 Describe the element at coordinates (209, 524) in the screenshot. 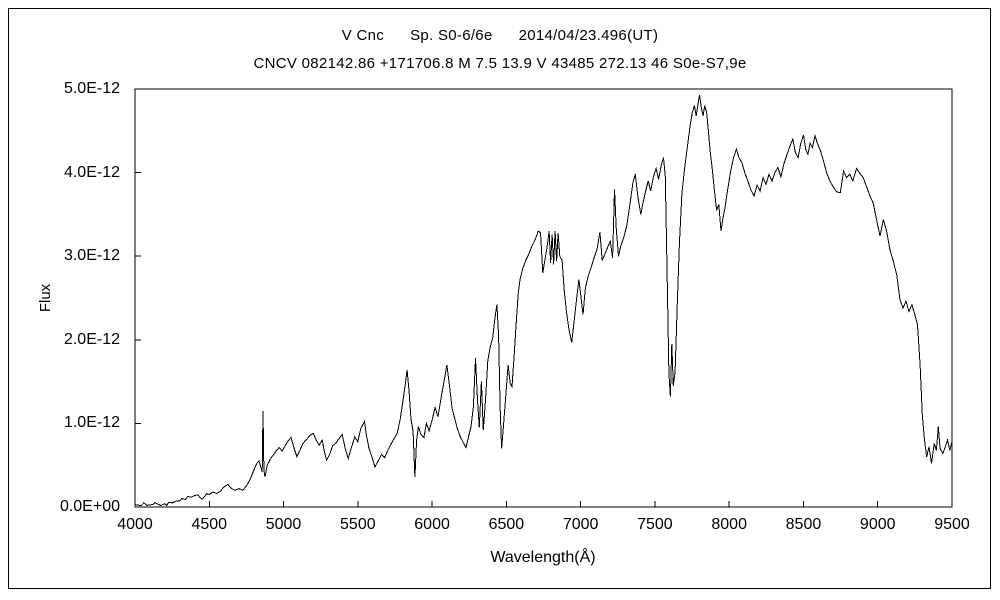

I see `x-tick-label: 4500` at that location.